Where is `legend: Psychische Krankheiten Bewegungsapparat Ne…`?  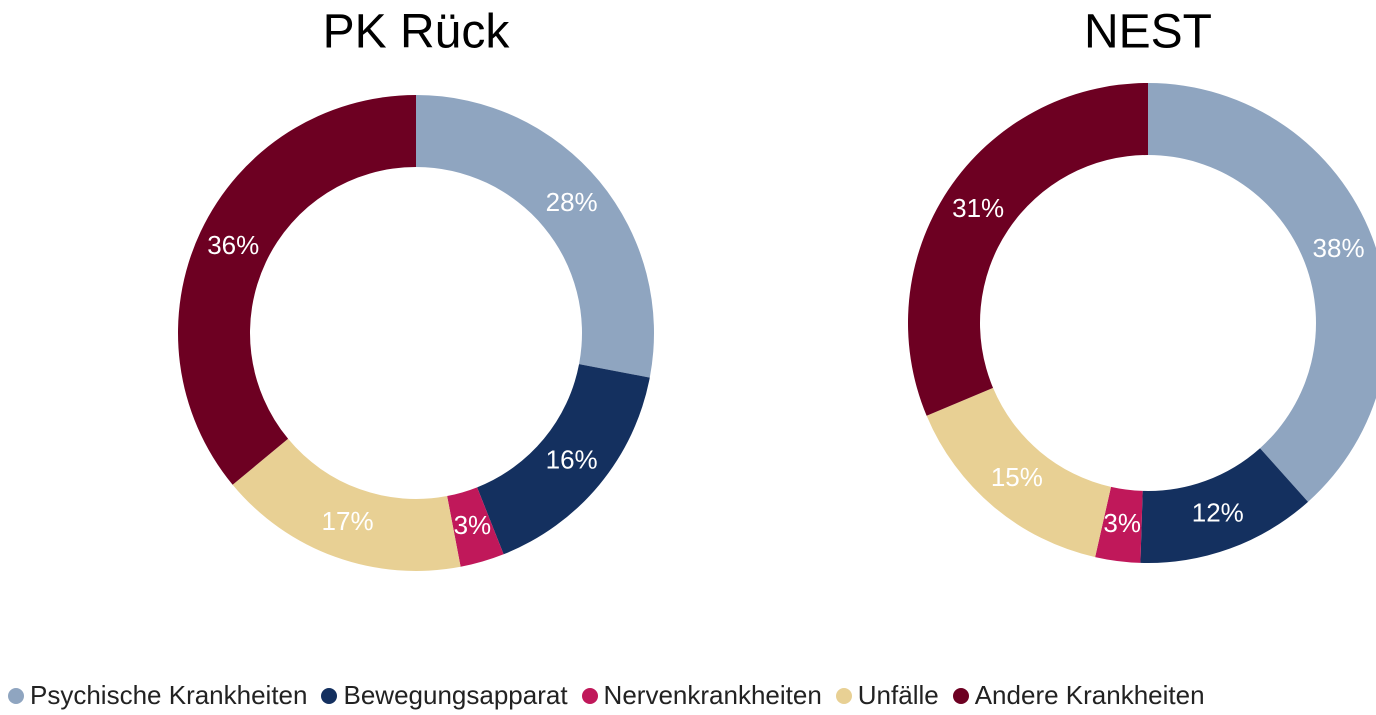
legend: Psychische Krankheiten Bewegungsapparat Ne… is located at coordinates (606, 695).